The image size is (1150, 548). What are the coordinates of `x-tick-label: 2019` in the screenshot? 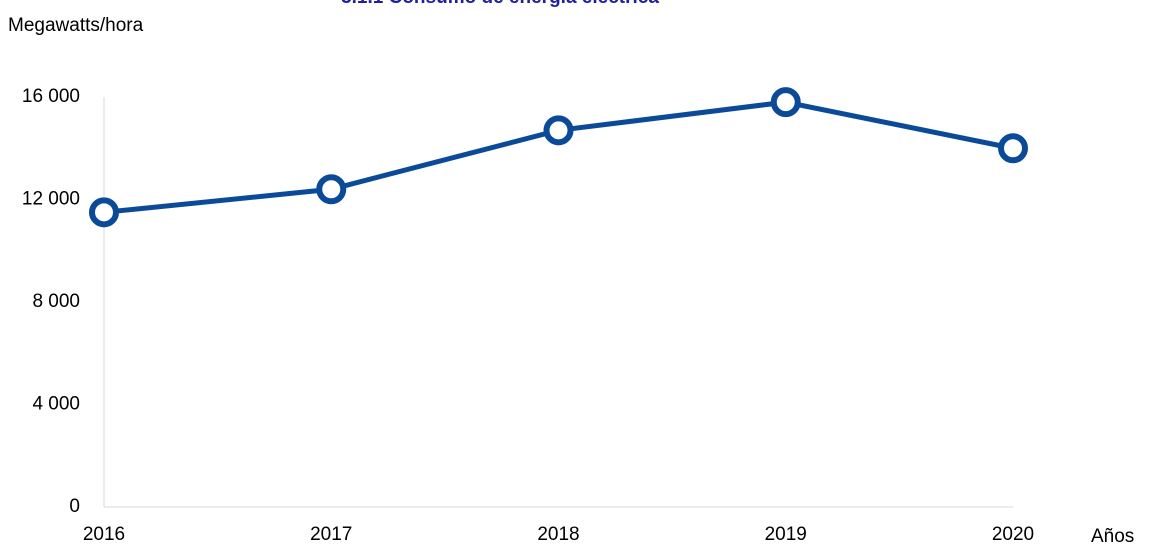 It's located at (786, 534).